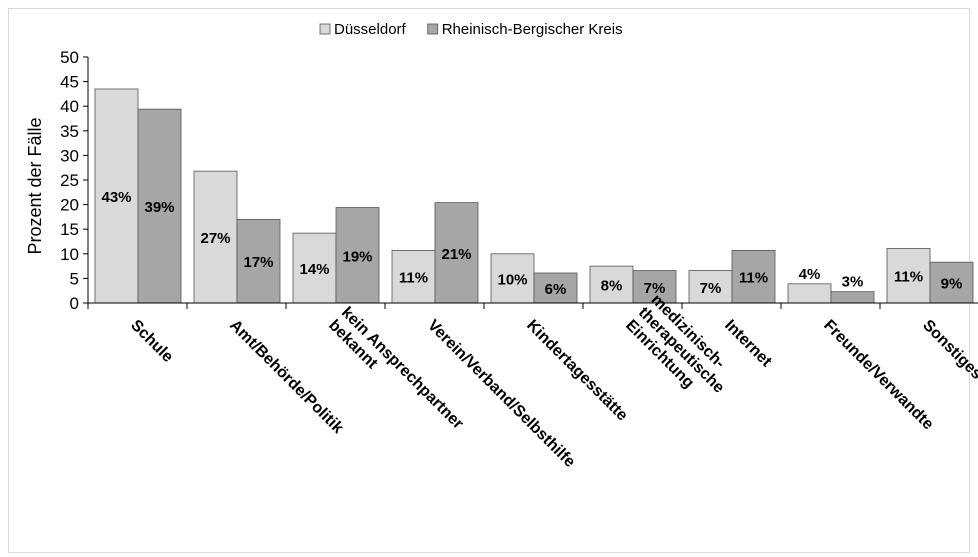 This screenshot has width=978, height=557. I want to click on category-label: Sonstiges, so click(948, 350).